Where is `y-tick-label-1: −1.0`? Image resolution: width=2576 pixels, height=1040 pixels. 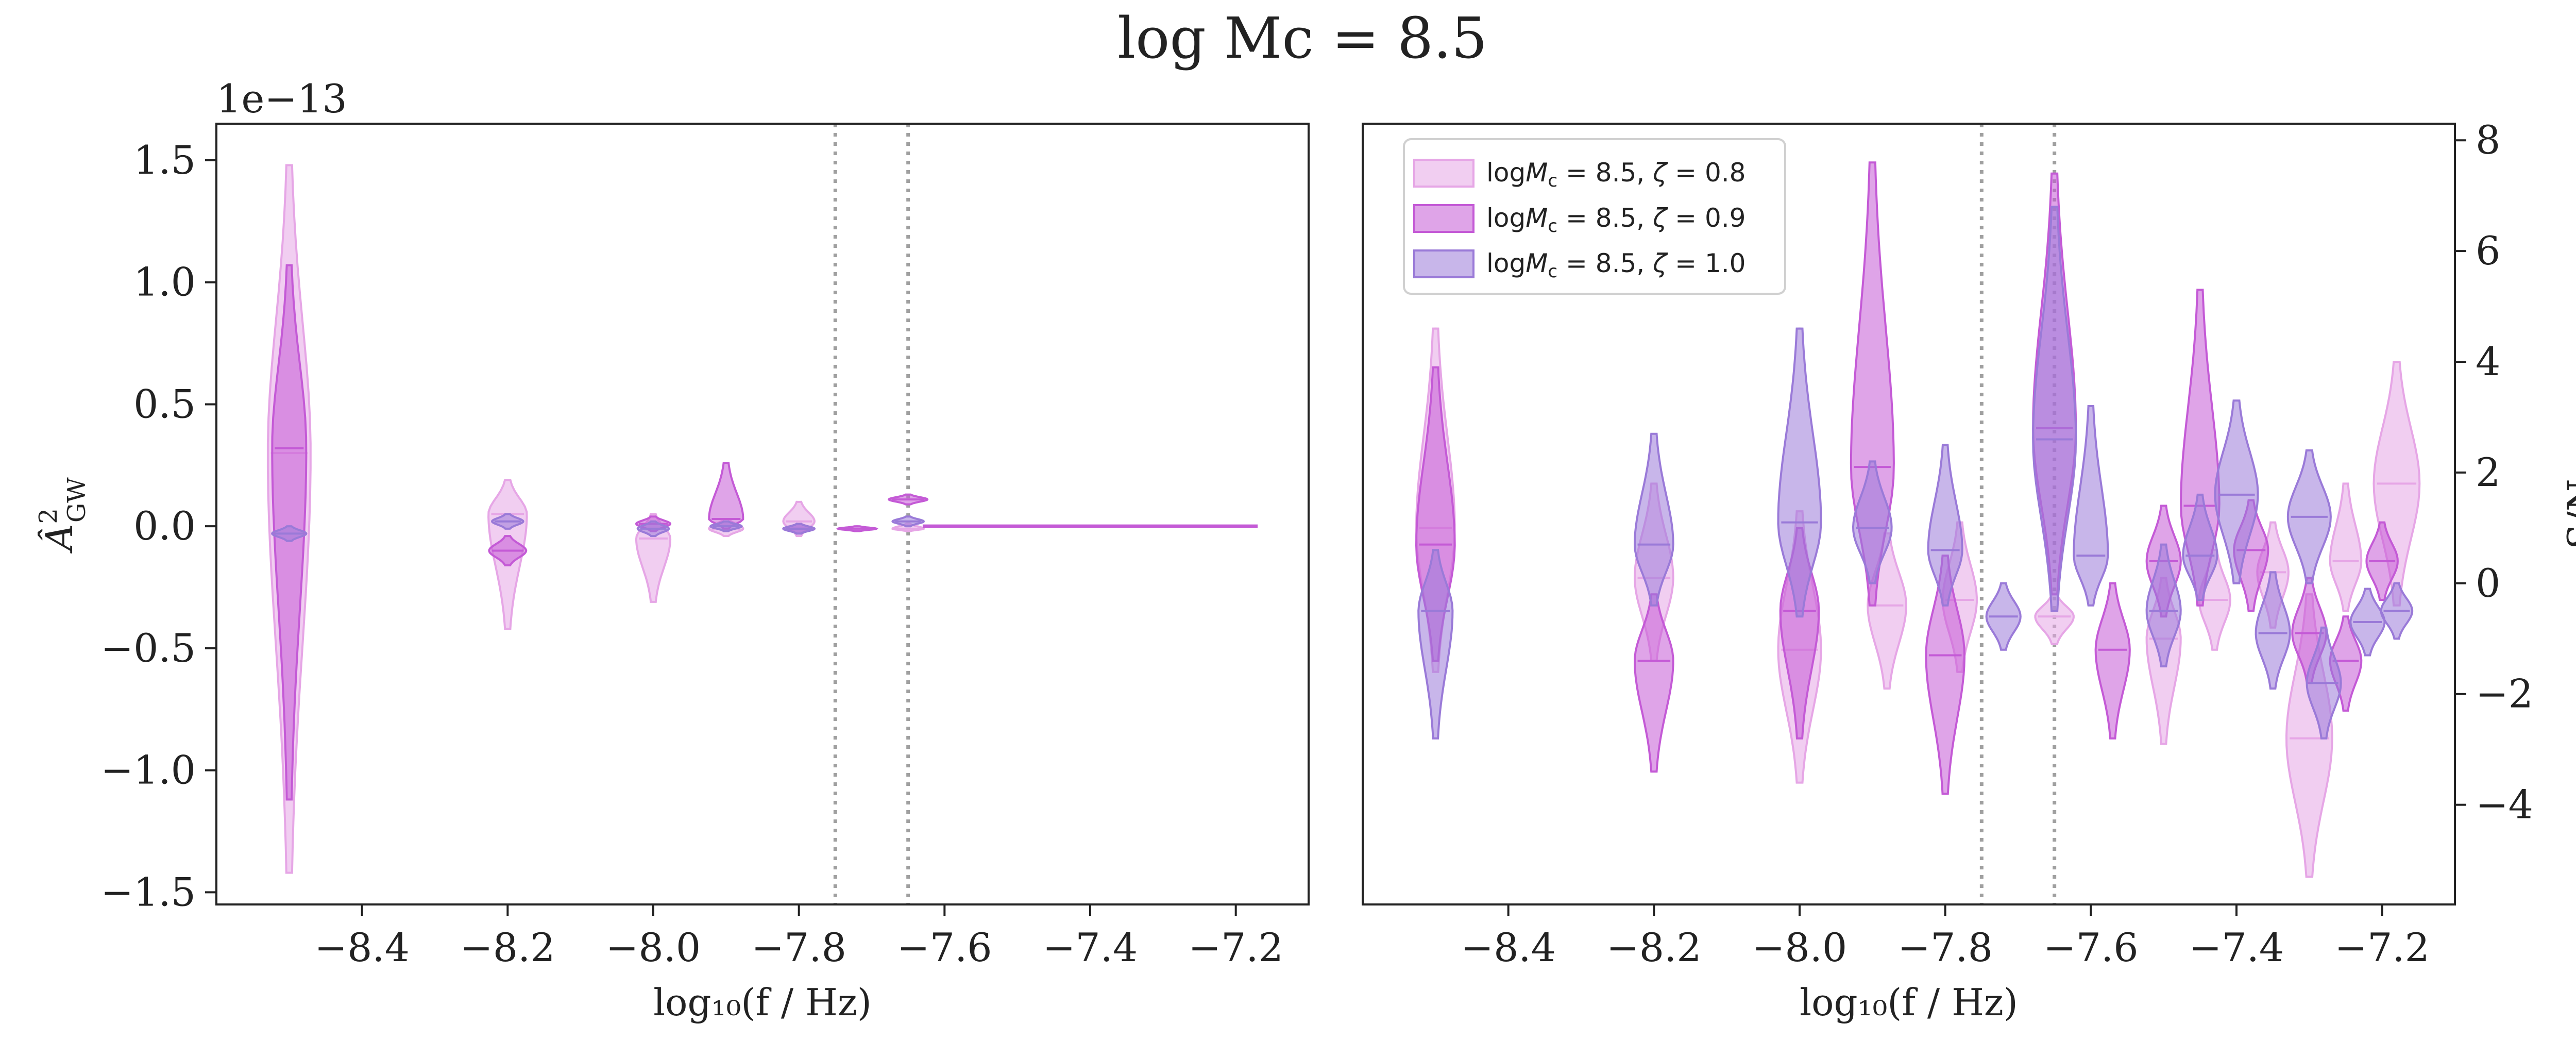 y-tick-label-1: −1.0 is located at coordinates (148, 770).